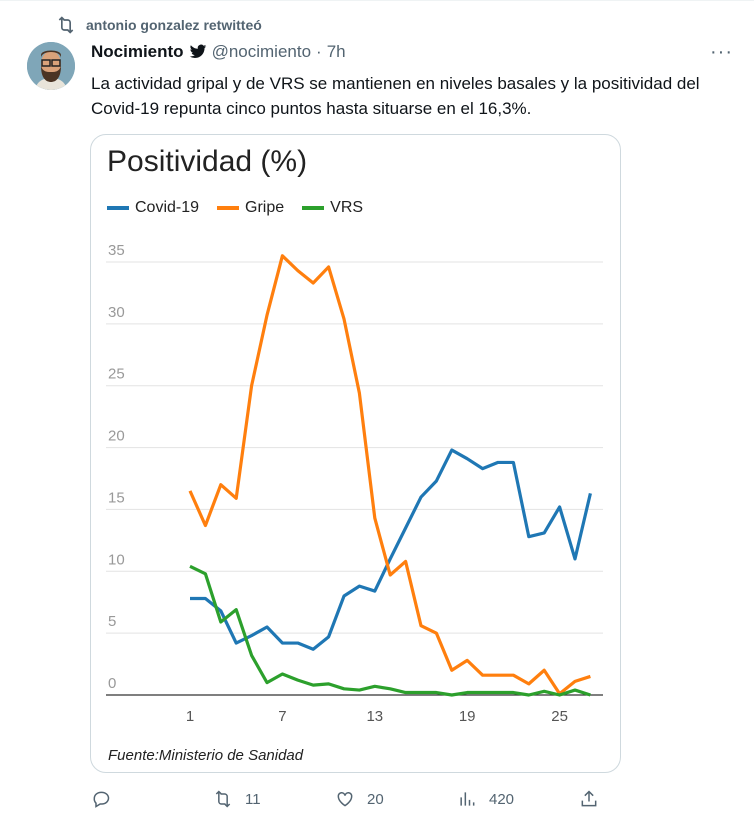 Image resolution: width=754 pixels, height=827 pixels. Describe the element at coordinates (197, 51) in the screenshot. I see `twitter-bird-icon` at that location.